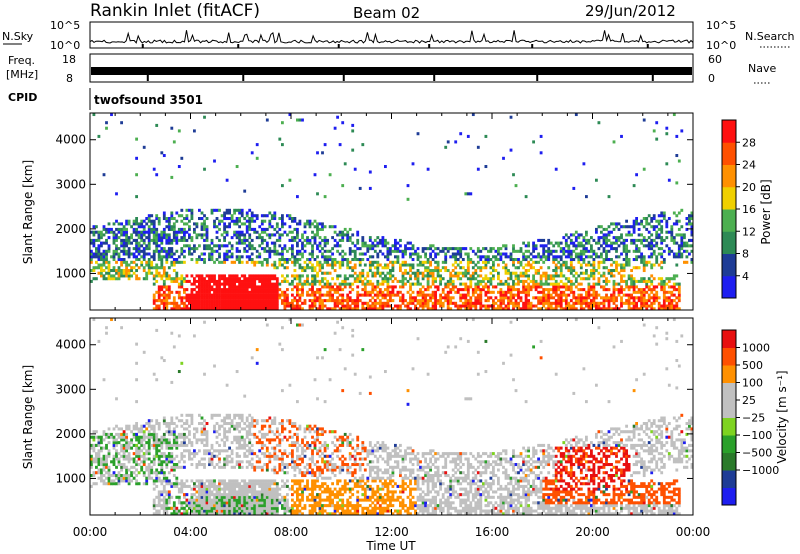 This screenshot has width=800, height=554. I want to click on colorbar-tick-label: 4, so click(745, 276).